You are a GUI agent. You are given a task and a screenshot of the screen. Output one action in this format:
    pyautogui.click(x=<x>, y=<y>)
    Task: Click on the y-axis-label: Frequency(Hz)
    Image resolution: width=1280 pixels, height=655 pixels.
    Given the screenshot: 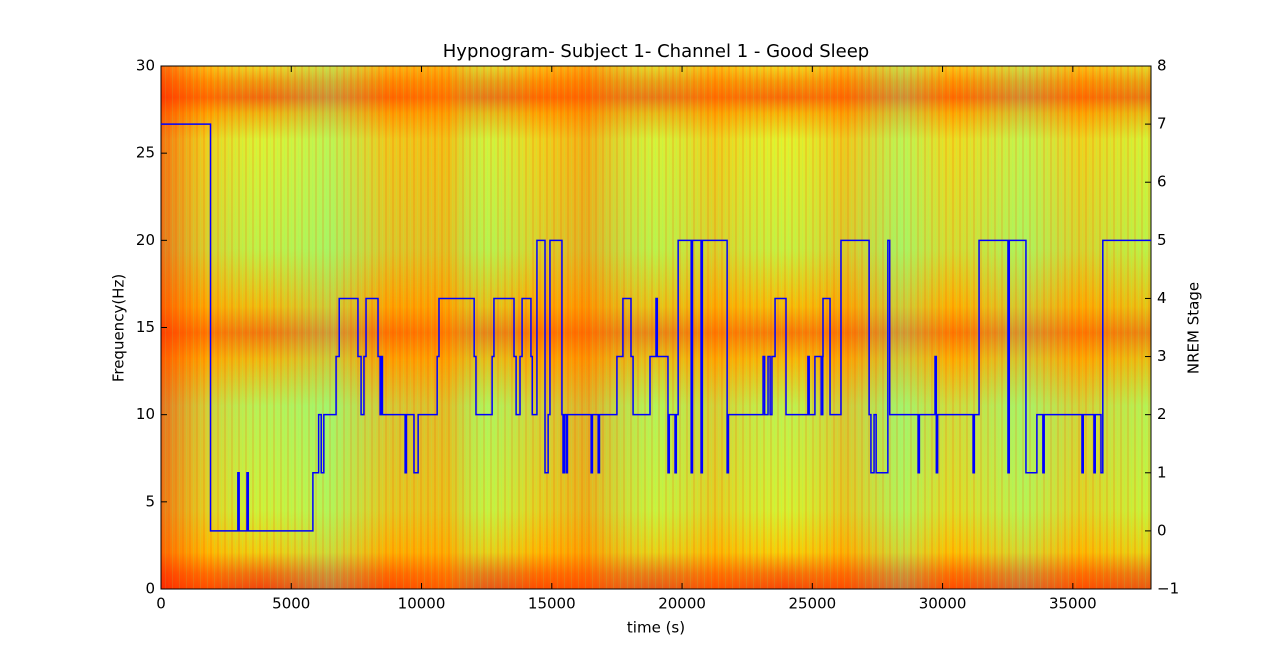 What is the action you would take?
    pyautogui.click(x=119, y=328)
    